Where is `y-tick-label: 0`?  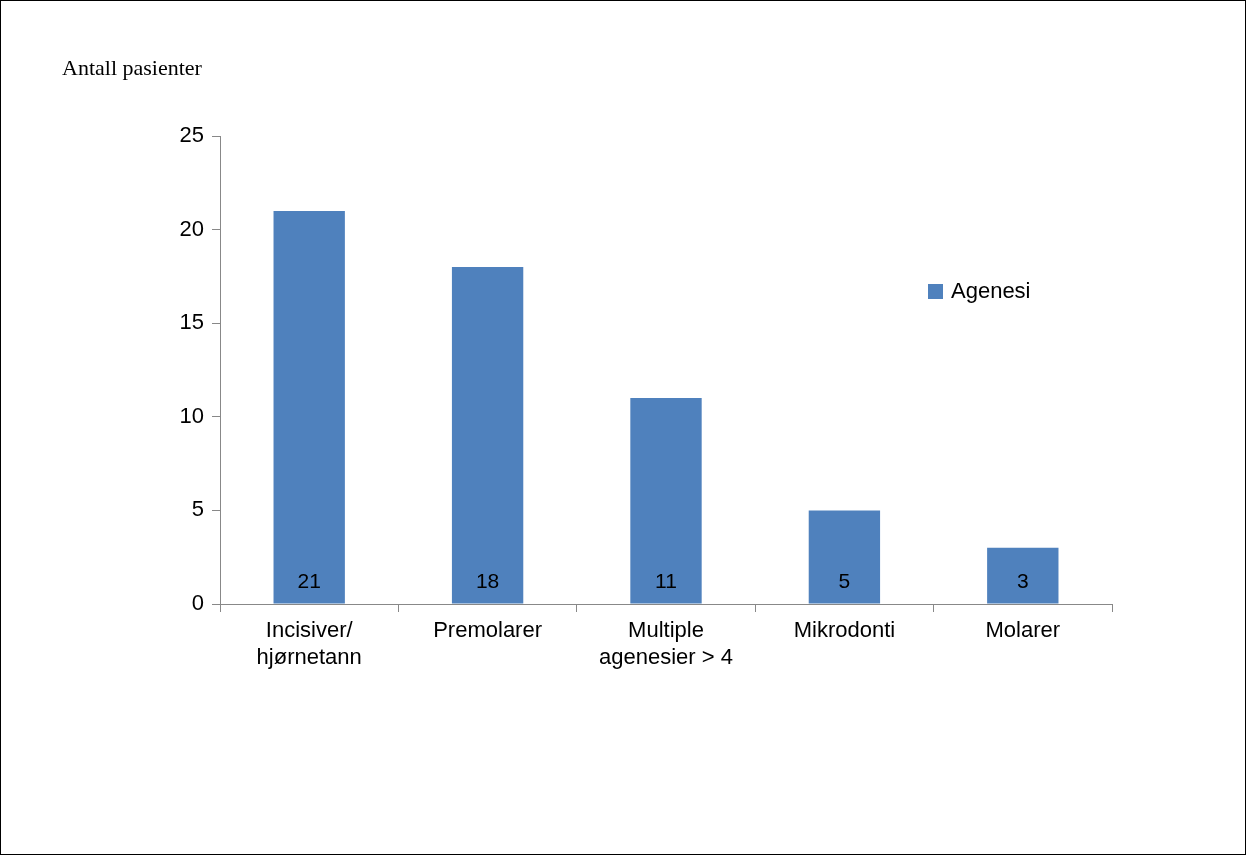 y-tick-label: 0 is located at coordinates (197, 603).